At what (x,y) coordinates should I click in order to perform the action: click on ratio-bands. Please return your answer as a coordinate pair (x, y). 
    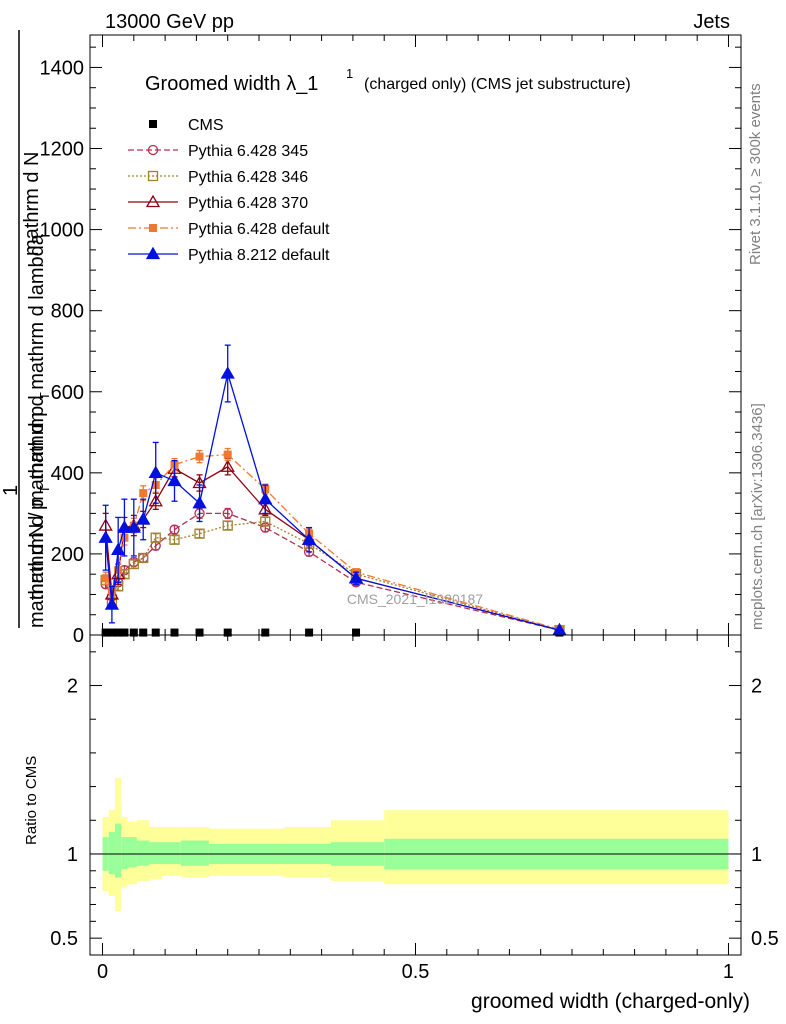
    Looking at the image, I should click on (415, 845).